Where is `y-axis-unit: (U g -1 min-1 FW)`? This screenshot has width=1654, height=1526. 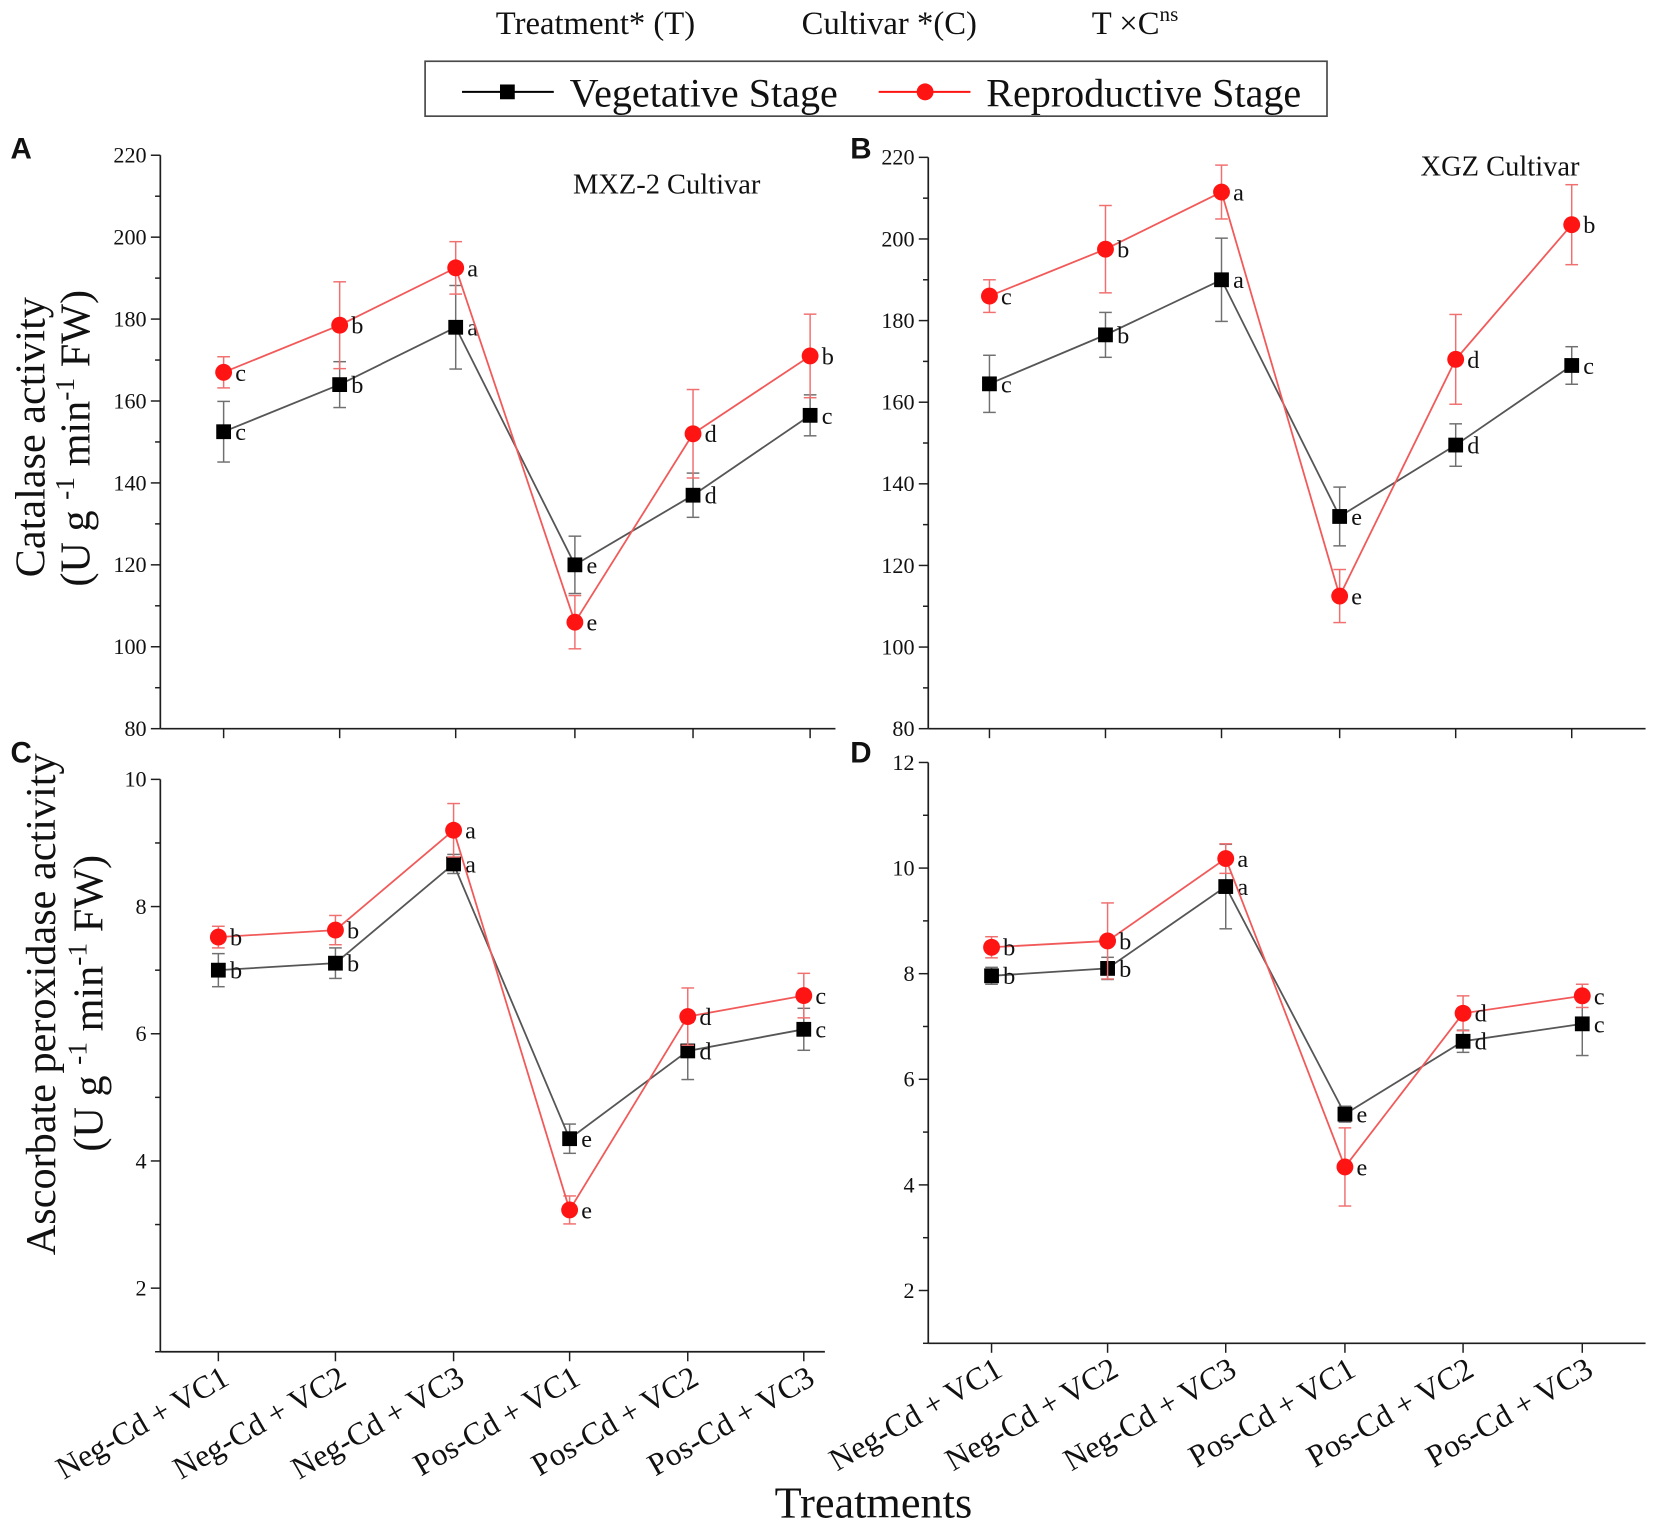 y-axis-unit: (U g -1 min-1 FW) is located at coordinates (75, 438).